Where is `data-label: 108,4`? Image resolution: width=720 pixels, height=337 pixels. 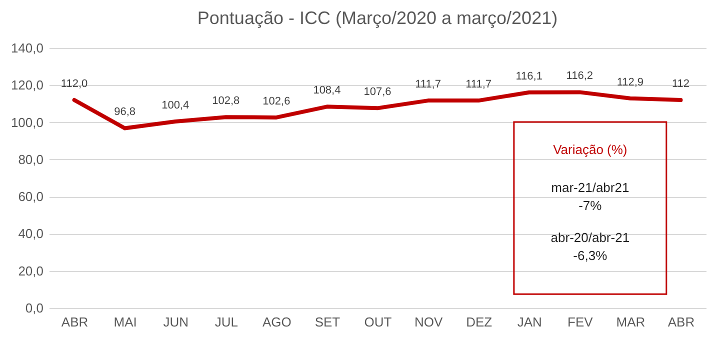
data-label: 108,4 is located at coordinates (327, 90).